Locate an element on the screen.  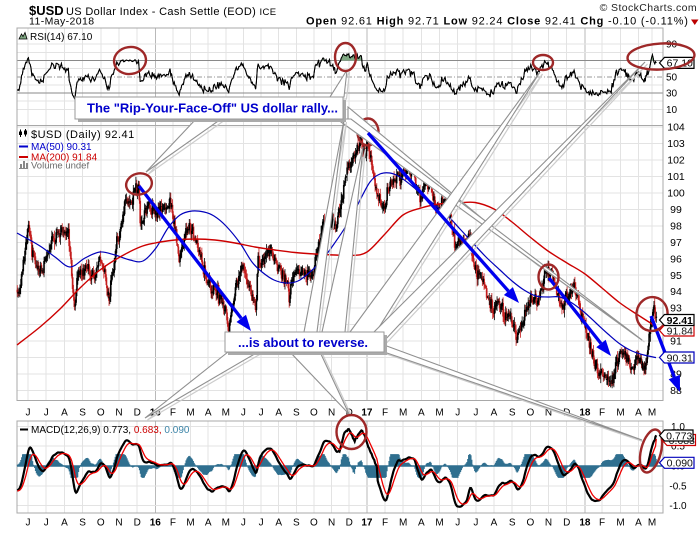
svg-text: 10 is located at coordinates (672, 110).